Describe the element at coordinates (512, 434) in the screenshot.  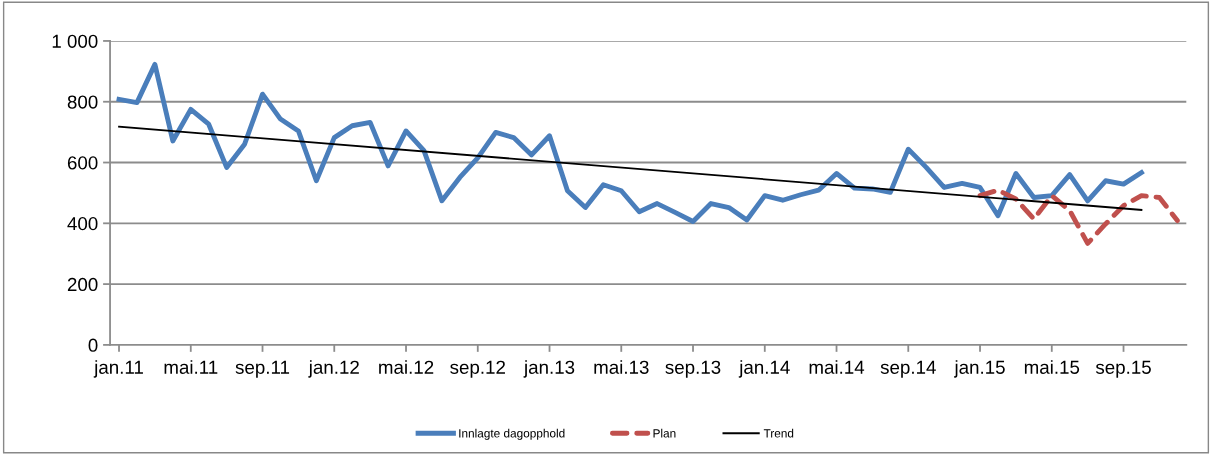
I see `legend-label: Innlagte dagopphold` at that location.